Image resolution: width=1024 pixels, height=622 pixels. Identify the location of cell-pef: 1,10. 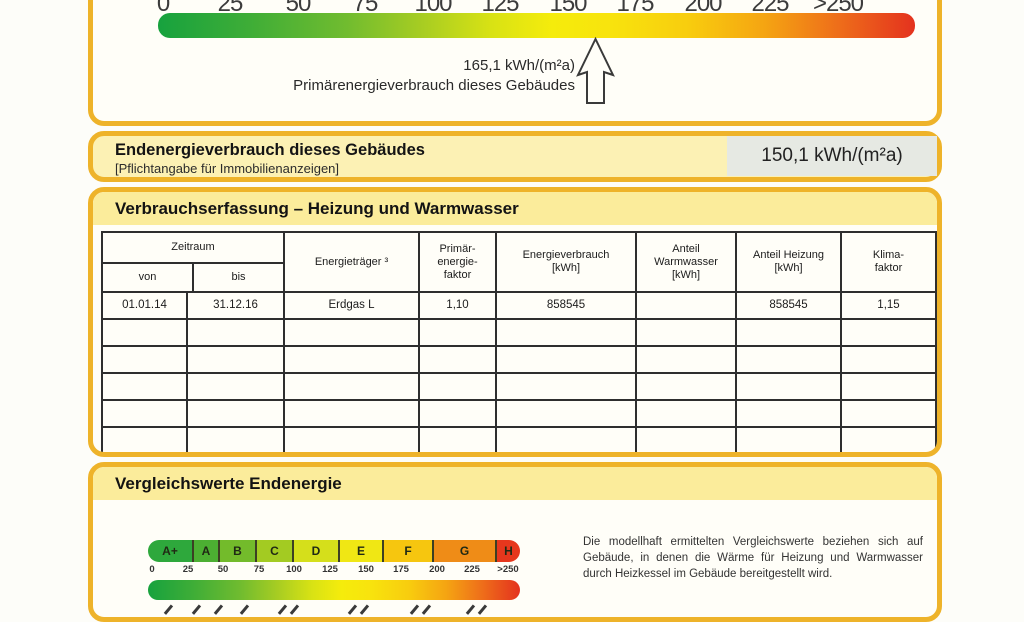
(457, 305).